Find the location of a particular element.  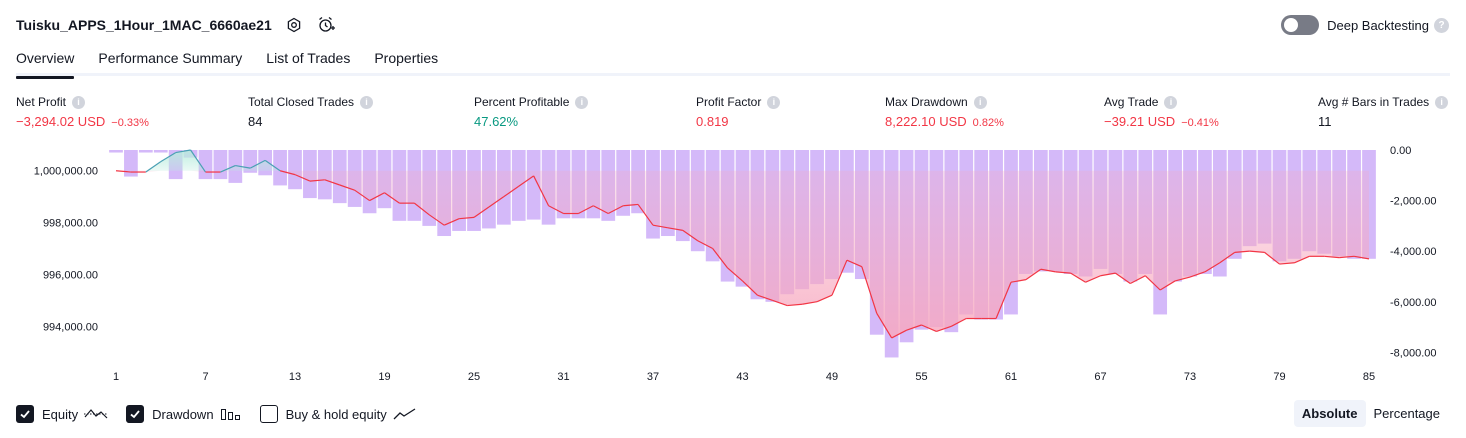

profit-factor-value: 0.819 is located at coordinates (712, 121).